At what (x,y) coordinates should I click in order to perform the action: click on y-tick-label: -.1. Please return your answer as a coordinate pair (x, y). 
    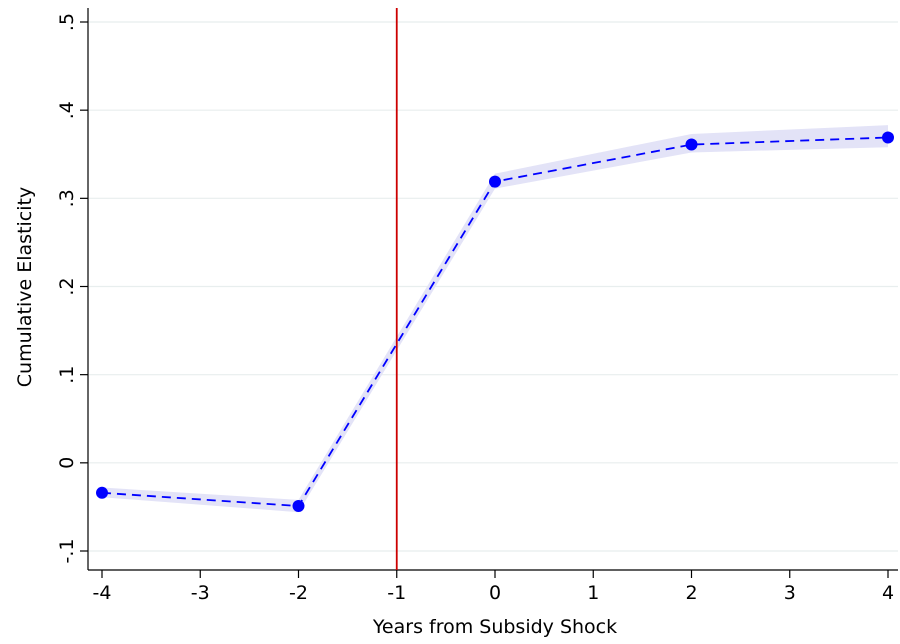
    Looking at the image, I should click on (67, 551).